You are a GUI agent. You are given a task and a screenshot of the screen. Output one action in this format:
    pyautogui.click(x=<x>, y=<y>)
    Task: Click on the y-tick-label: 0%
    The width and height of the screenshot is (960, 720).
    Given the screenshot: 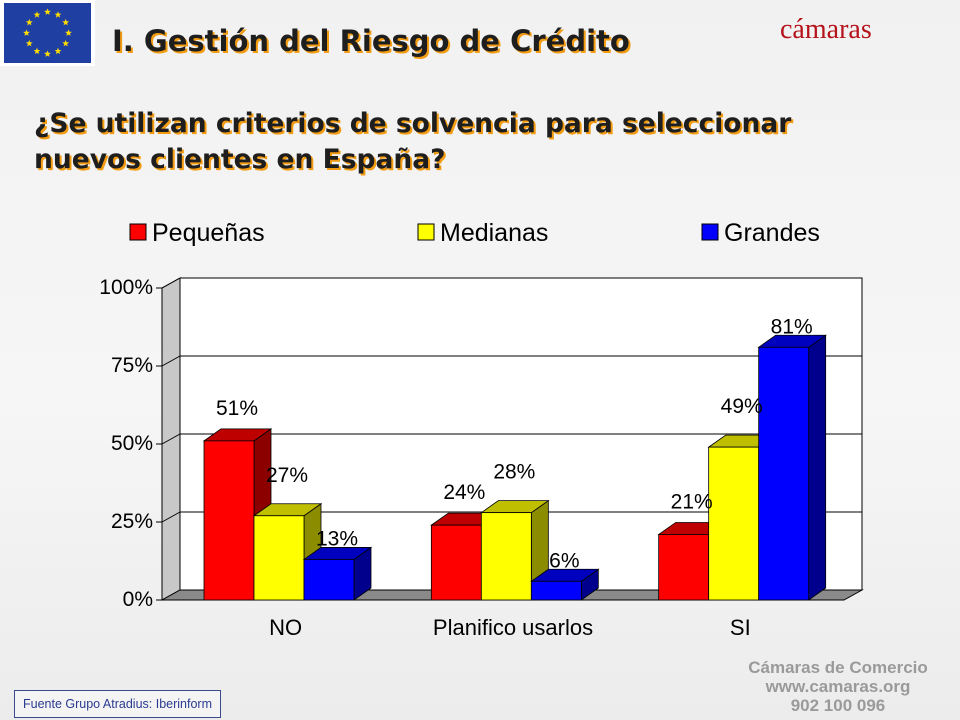 What is the action you would take?
    pyautogui.click(x=138, y=599)
    